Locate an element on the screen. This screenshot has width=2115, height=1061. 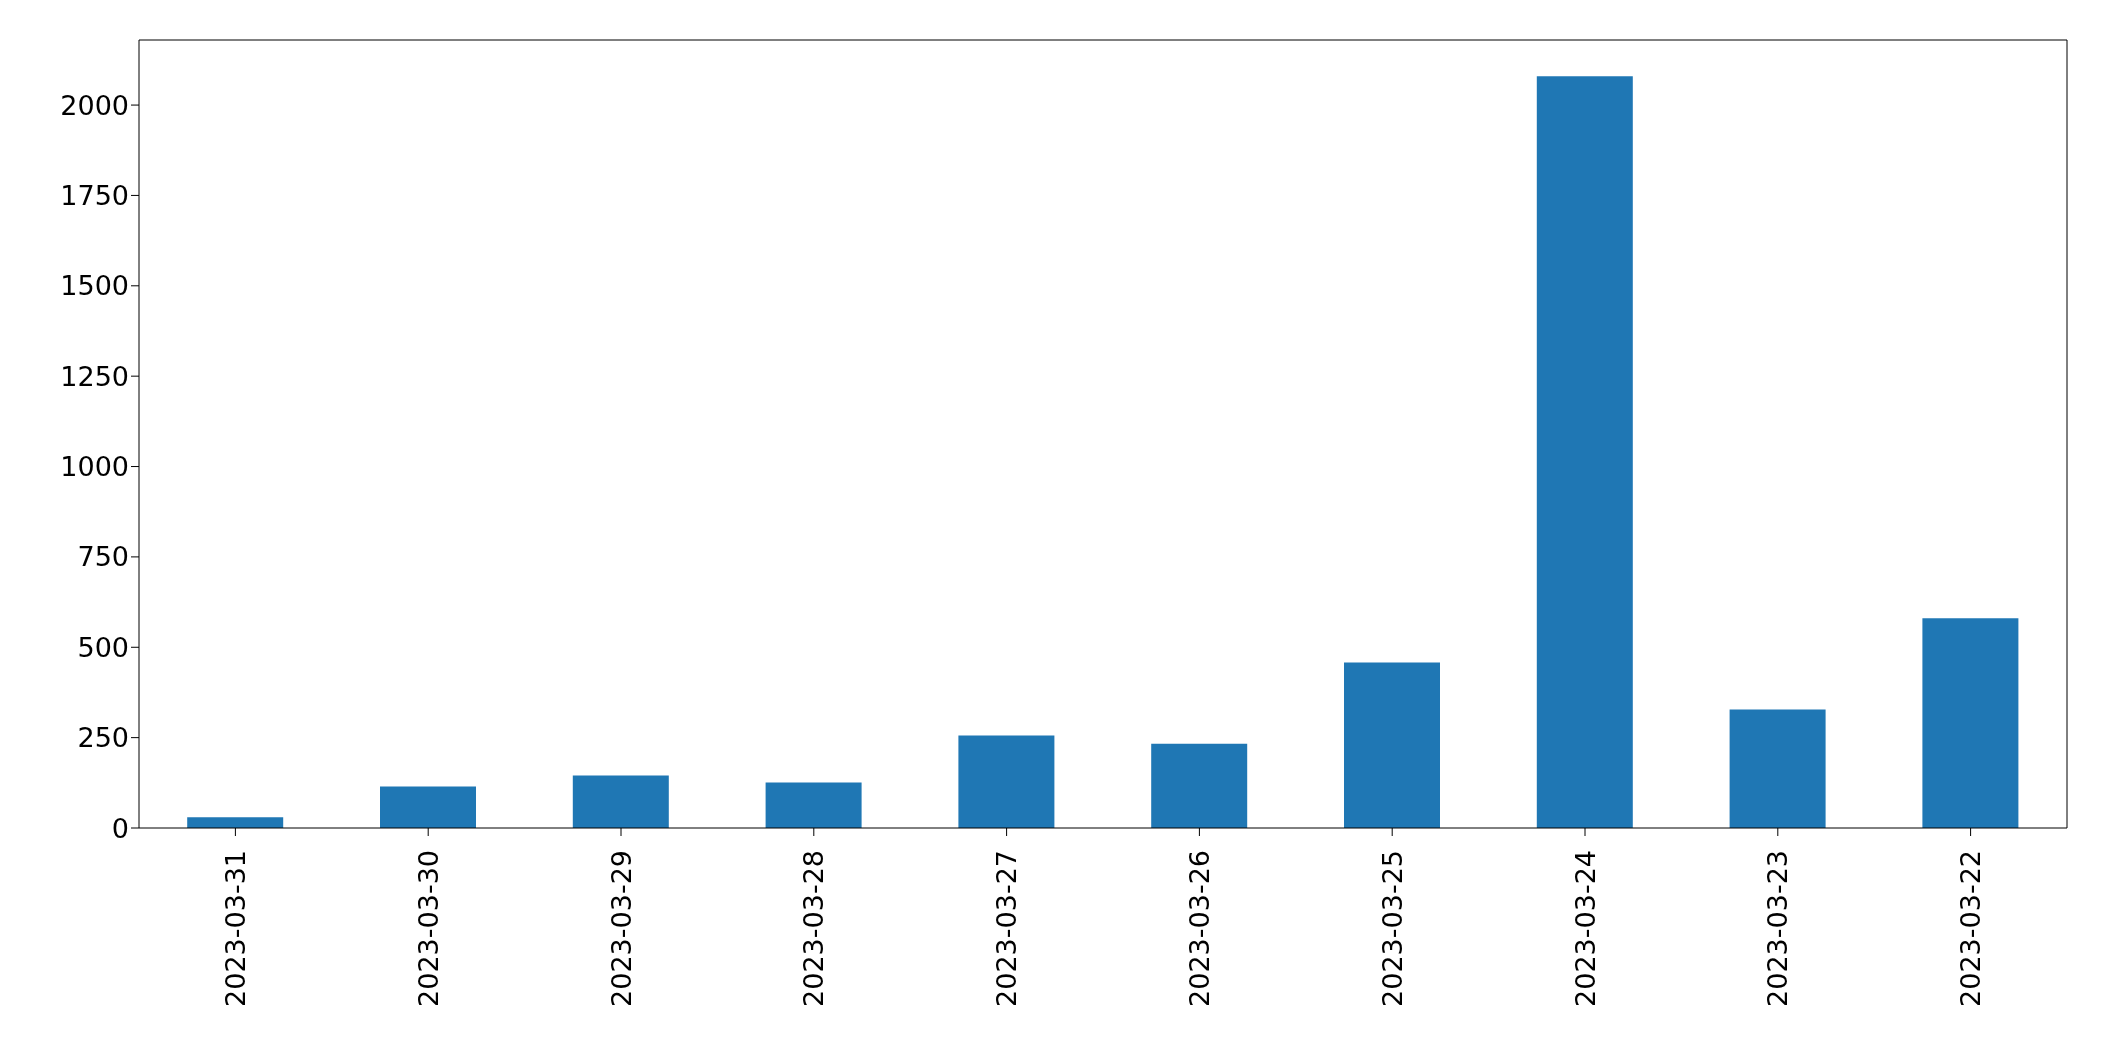
x-tick-label: 2023-03-26 is located at coordinates (1199, 928).